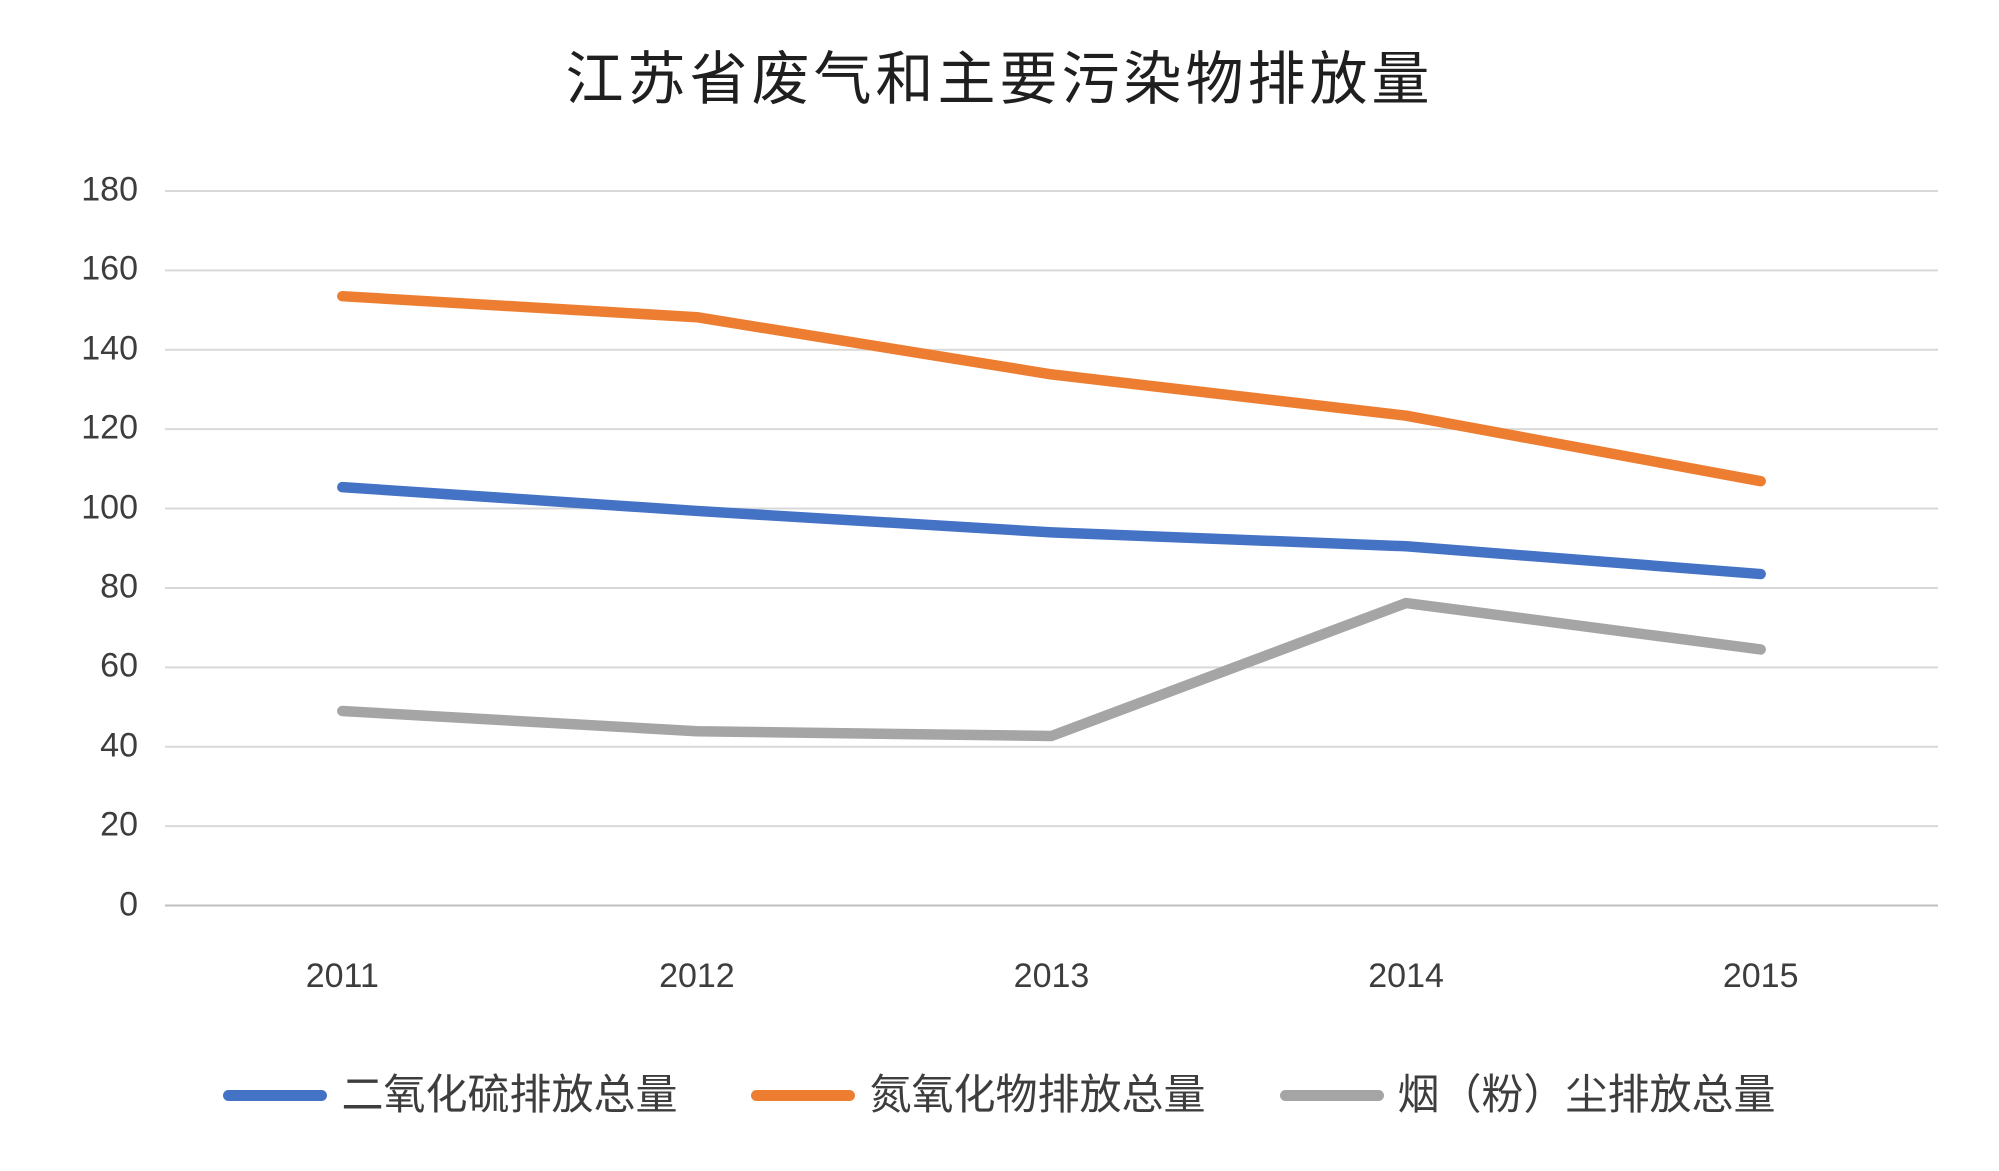 This screenshot has width=1999, height=1171. What do you see at coordinates (1406, 976) in the screenshot?
I see `x-tick-label: 2014` at bounding box center [1406, 976].